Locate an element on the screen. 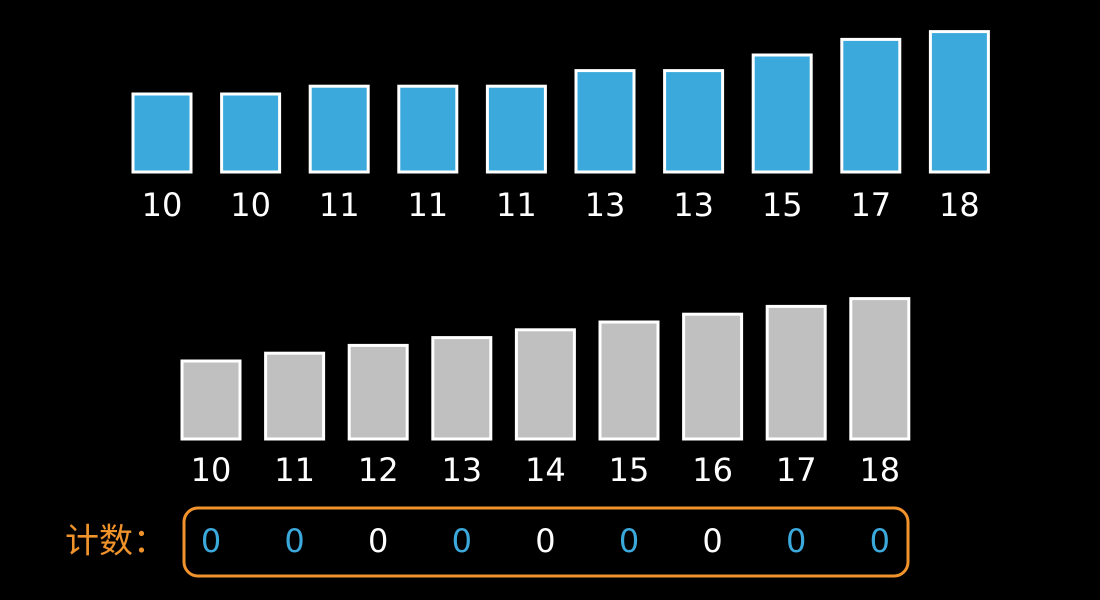  bar-label: 14 is located at coordinates (545, 470).